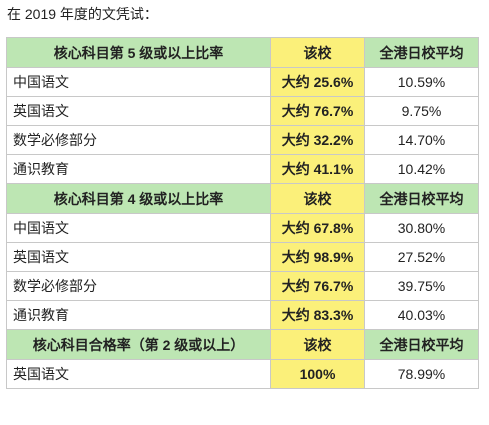 This screenshot has width=489, height=425. I want to click on school-rate: 大约 41.1%, so click(317, 169).